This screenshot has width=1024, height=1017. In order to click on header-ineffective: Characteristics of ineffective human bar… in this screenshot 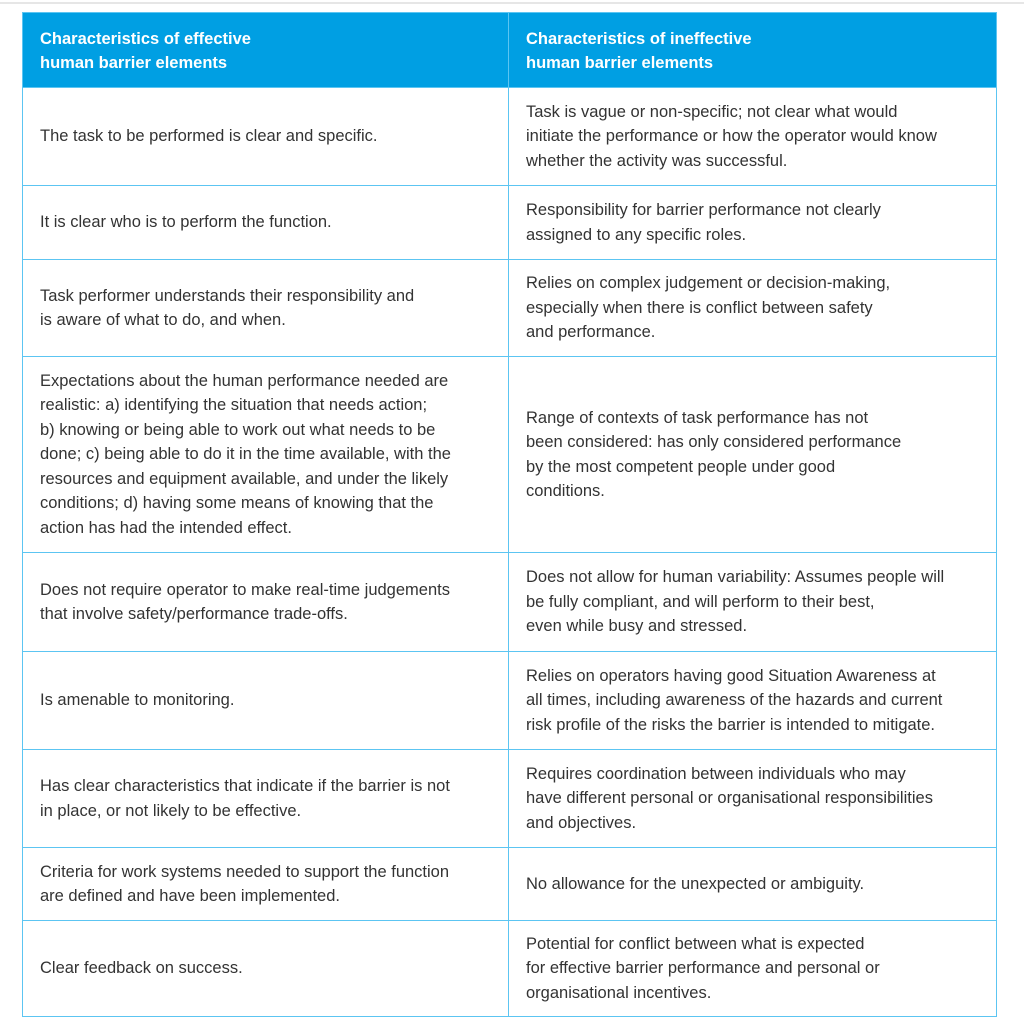, I will do `click(752, 50)`.